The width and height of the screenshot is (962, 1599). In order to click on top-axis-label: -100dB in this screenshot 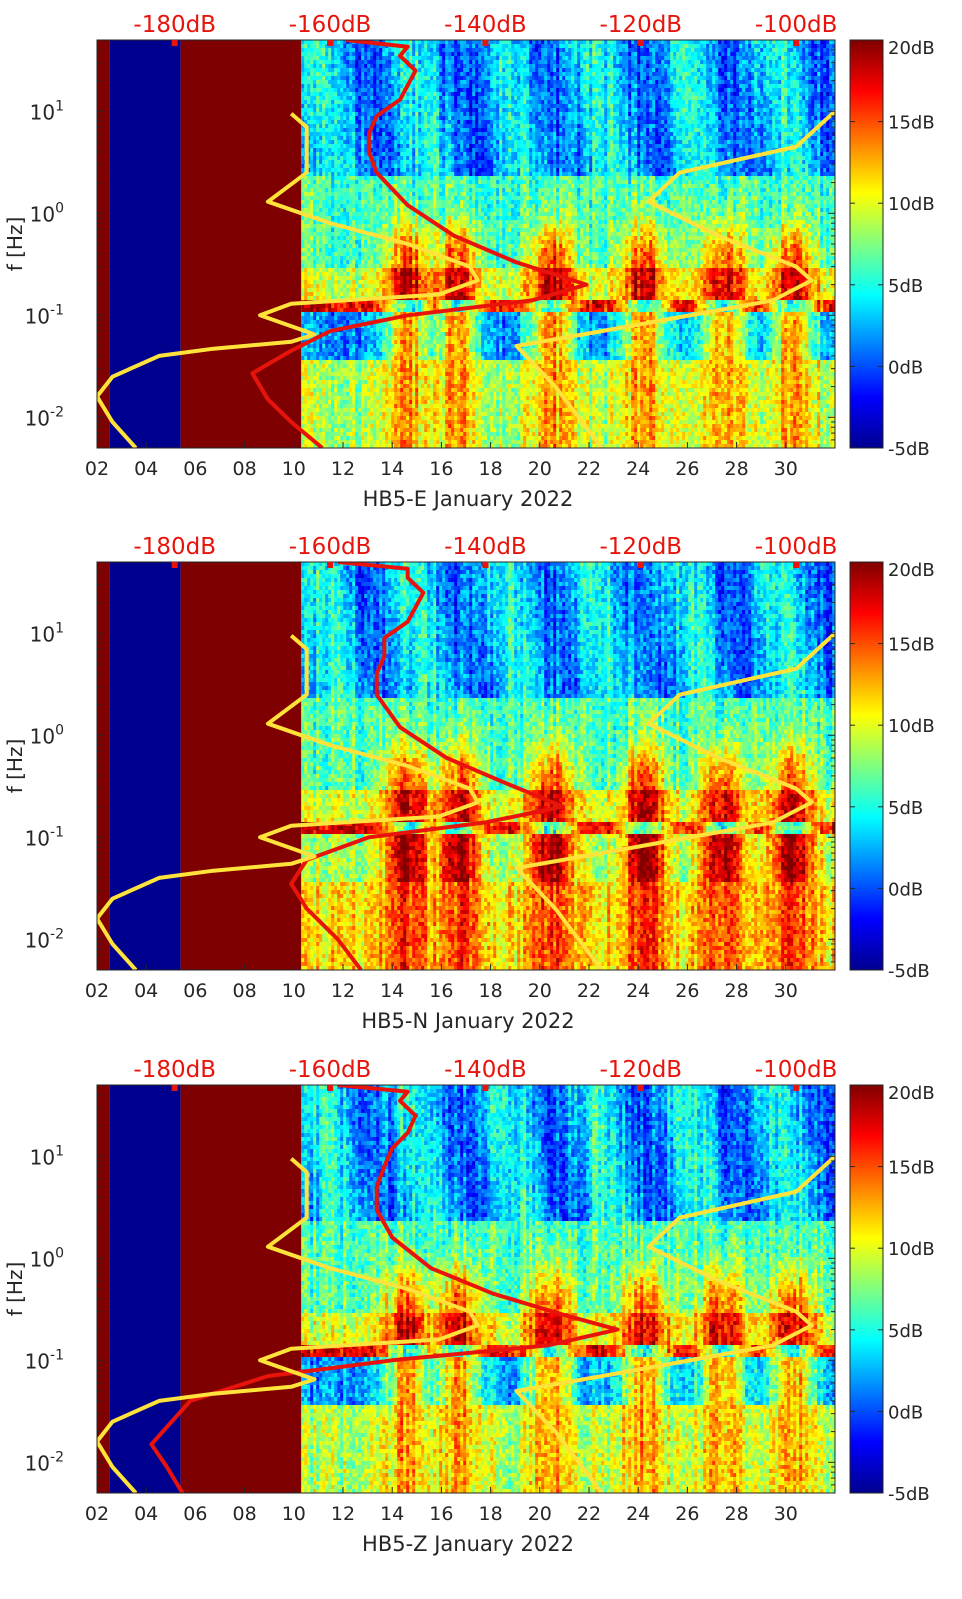, I will do `click(796, 1070)`.